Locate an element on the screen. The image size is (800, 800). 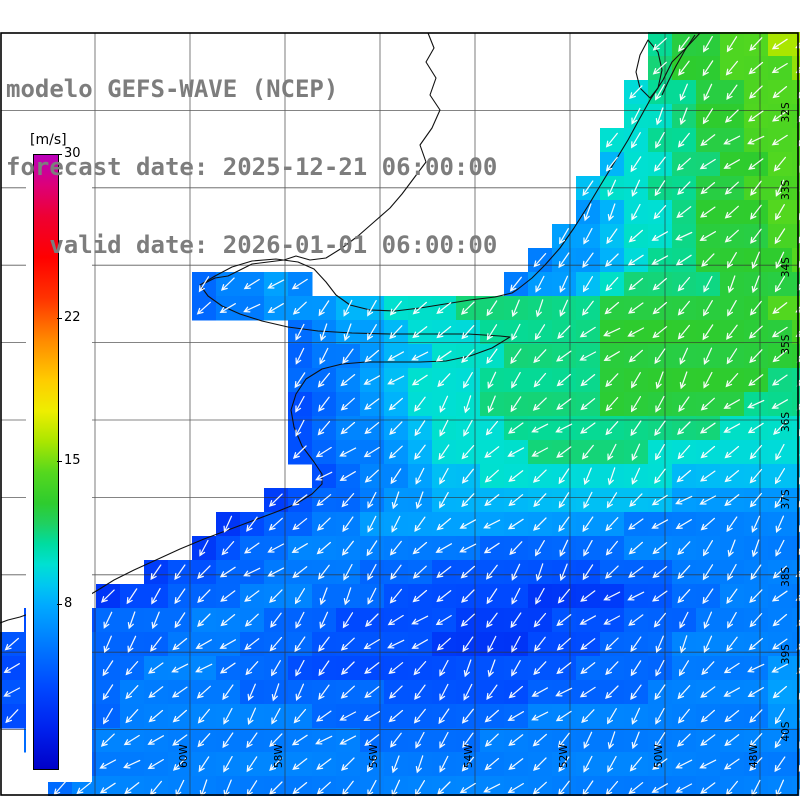
colorbar-tick-label: 15 is located at coordinates (72, 460).